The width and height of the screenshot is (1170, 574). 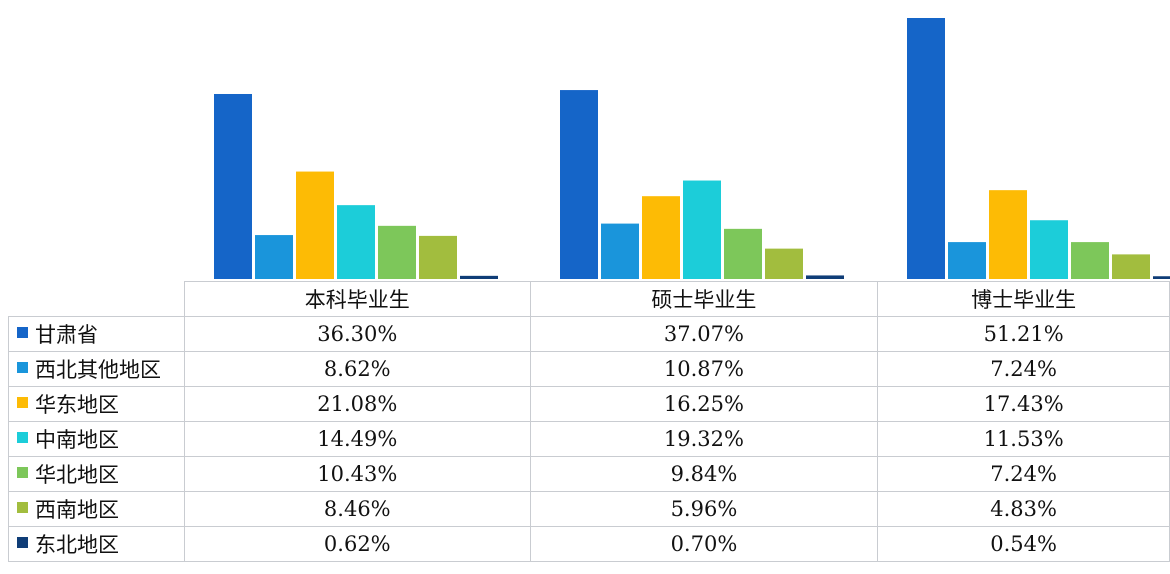 What do you see at coordinates (704, 404) in the screenshot?
I see `value-cell: 16.25%` at bounding box center [704, 404].